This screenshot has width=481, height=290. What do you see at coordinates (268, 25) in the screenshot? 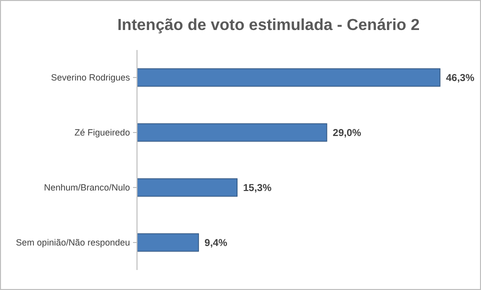
I see `chart-title: Intenção de voto estimulada - Cenário 2` at bounding box center [268, 25].